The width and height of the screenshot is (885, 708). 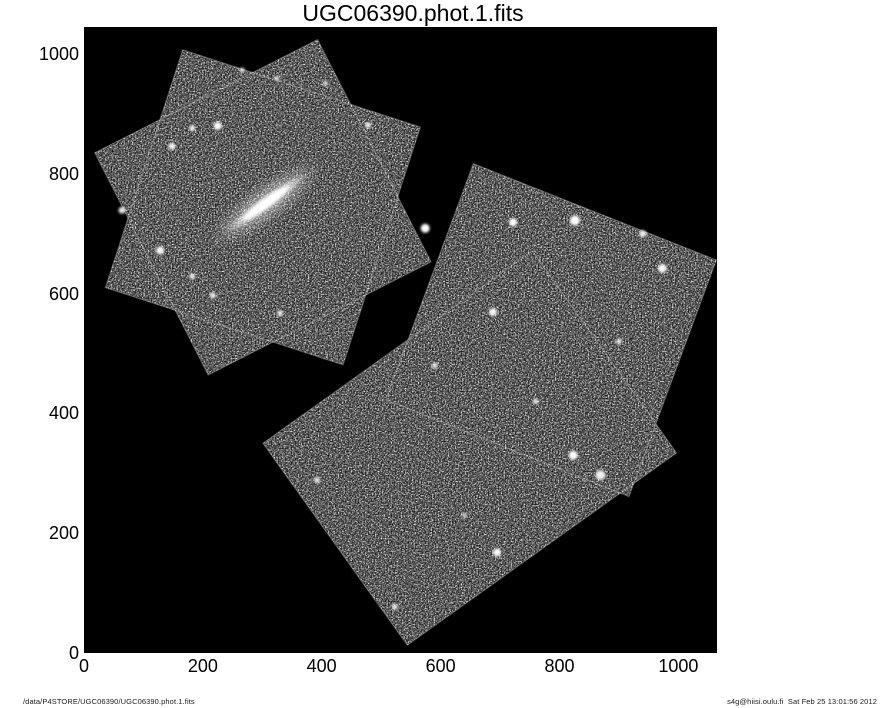 What do you see at coordinates (440, 666) in the screenshot?
I see `x-tick-label: 600` at bounding box center [440, 666].